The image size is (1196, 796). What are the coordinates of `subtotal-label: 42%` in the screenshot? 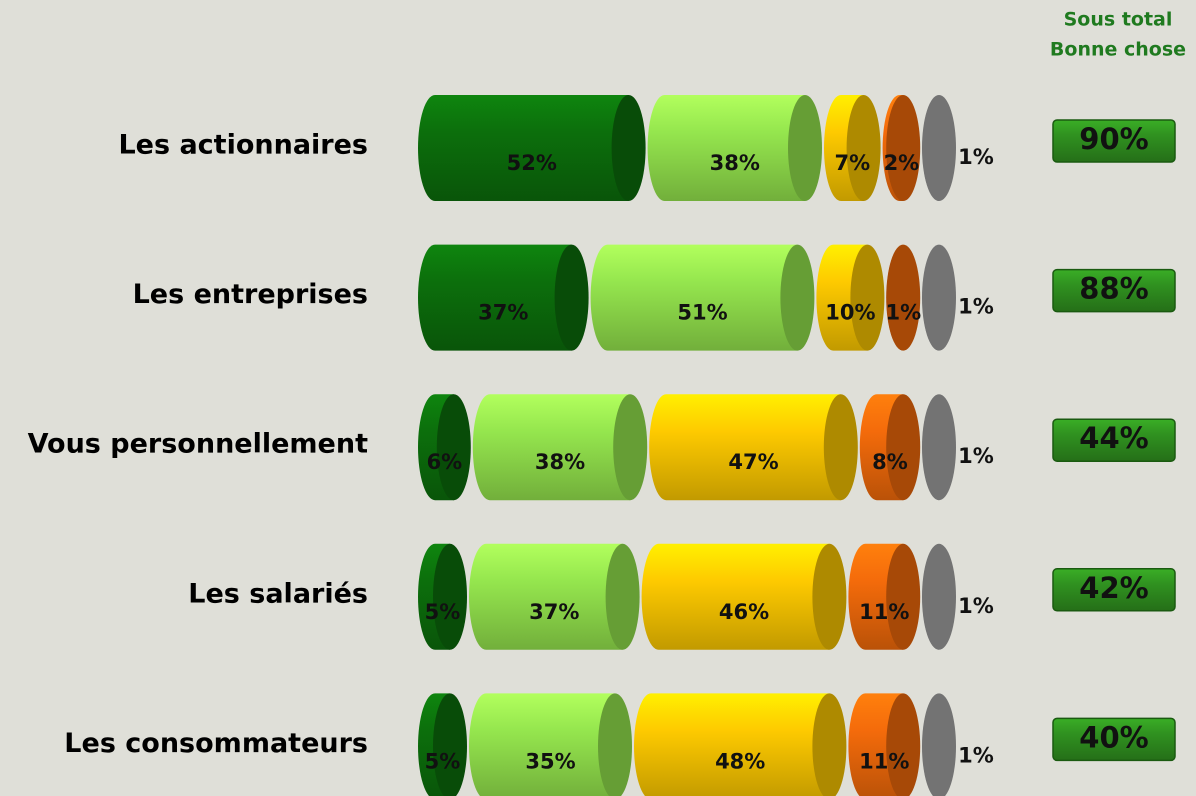 It's located at (1113, 588).